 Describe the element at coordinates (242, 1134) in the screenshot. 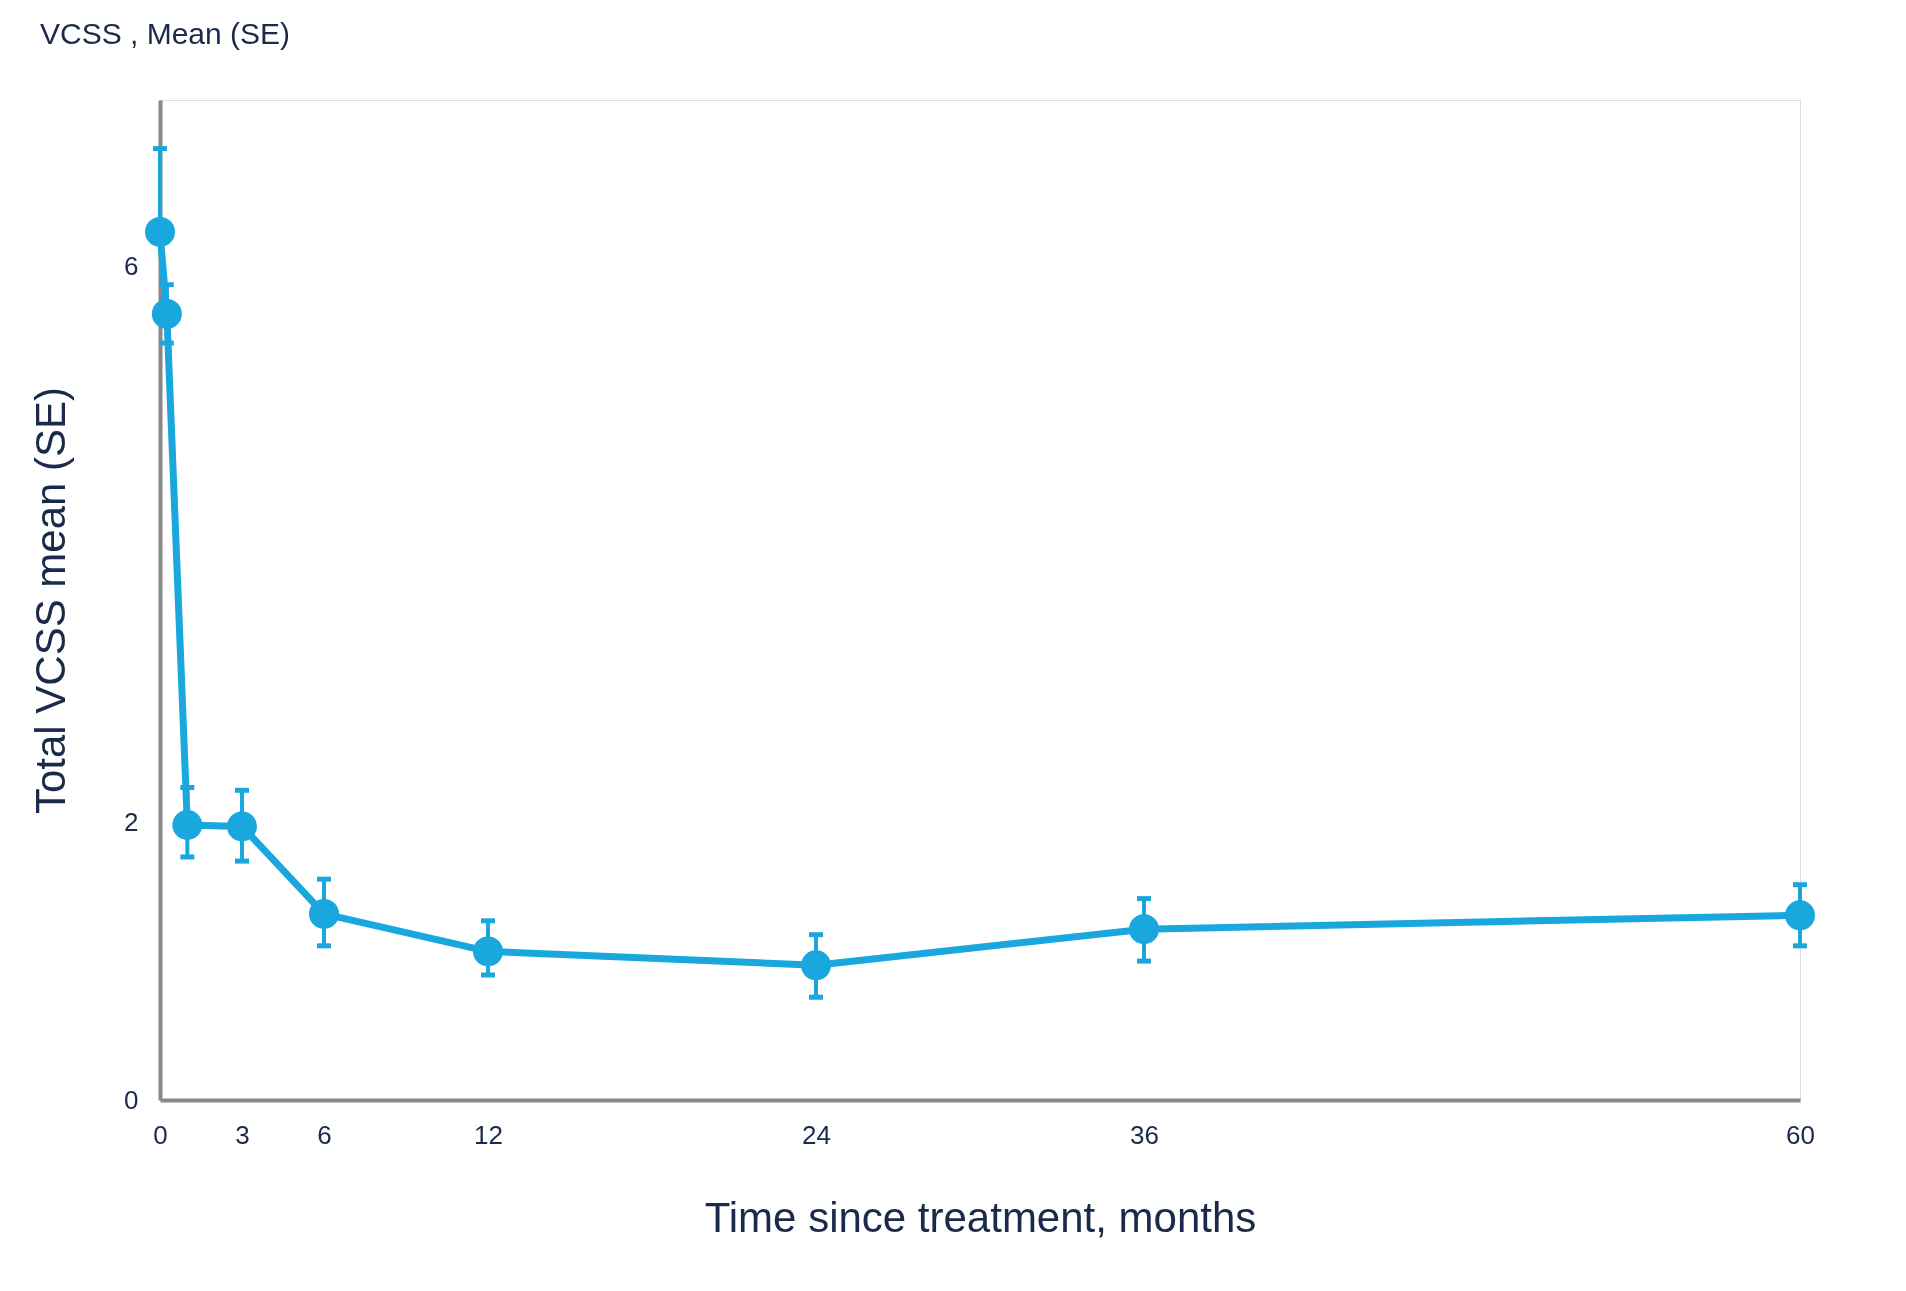

I see `x-tick-label: 3` at that location.